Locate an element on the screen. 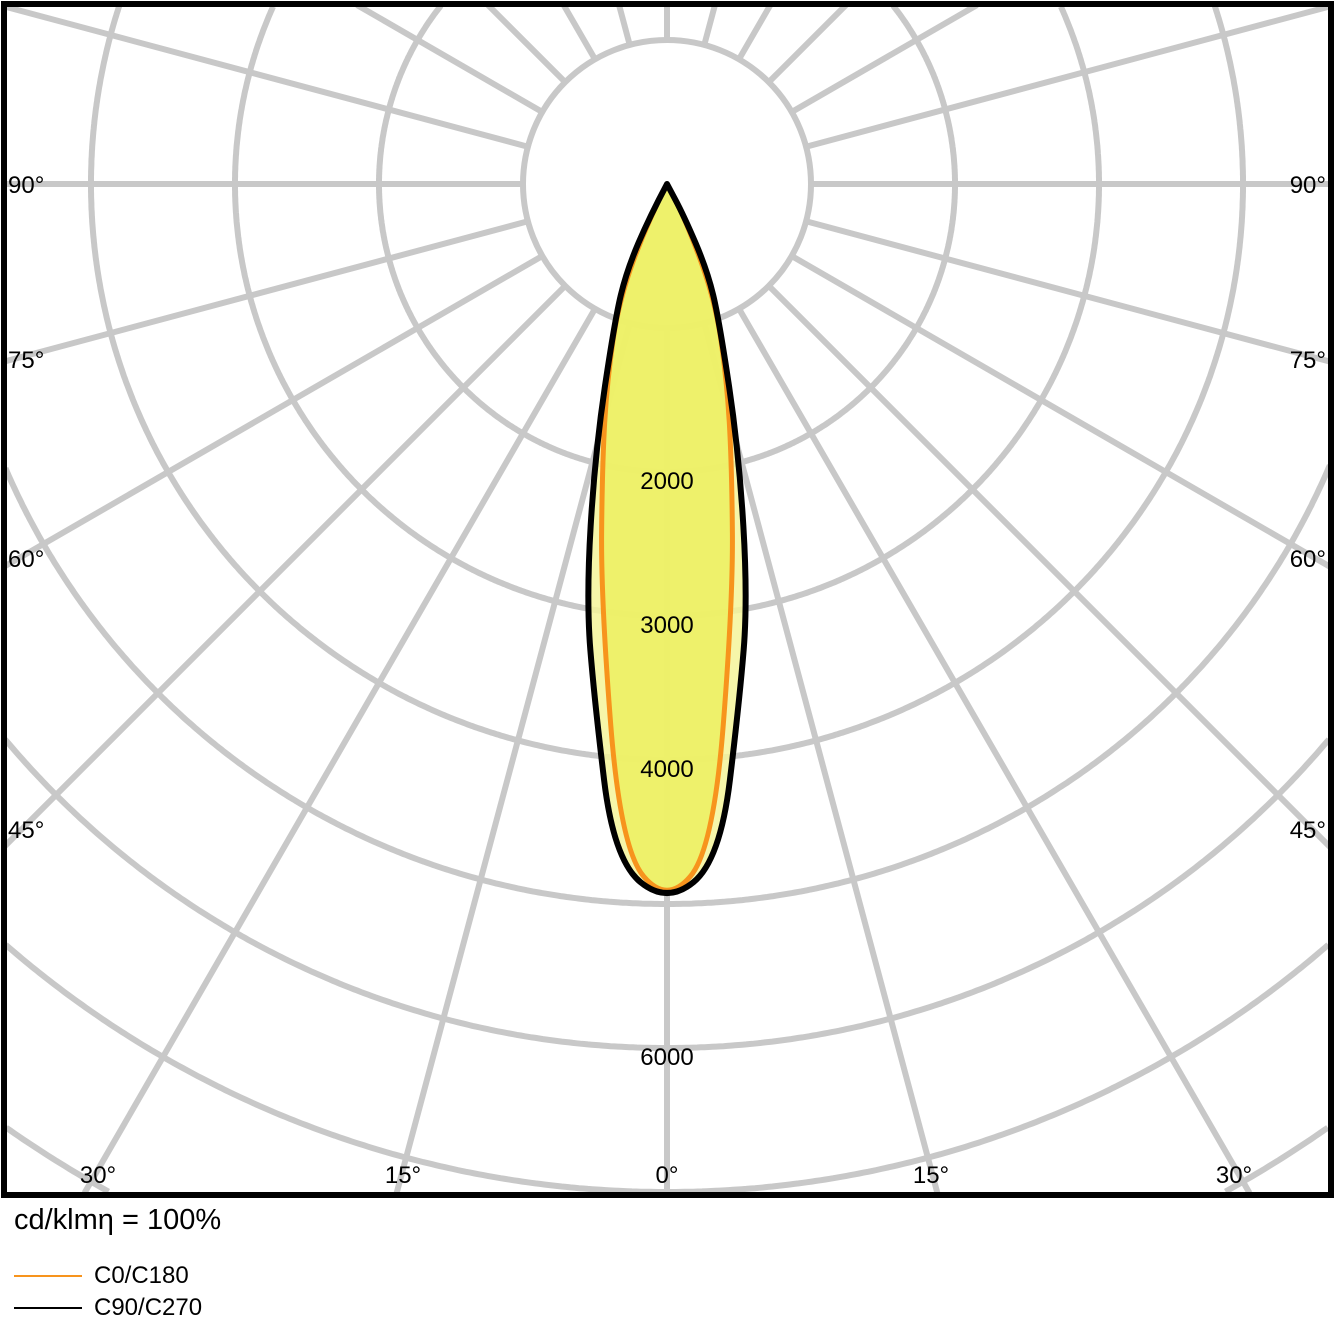 The height and width of the screenshot is (1335, 1335). legend-label: C90/C270 is located at coordinates (148, 1307).